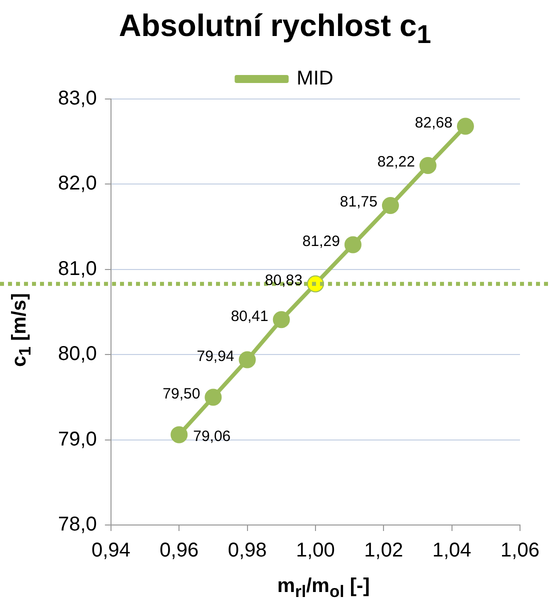 This screenshot has height=611, width=550. I want to click on x-tick-label: 1,02, so click(384, 551).